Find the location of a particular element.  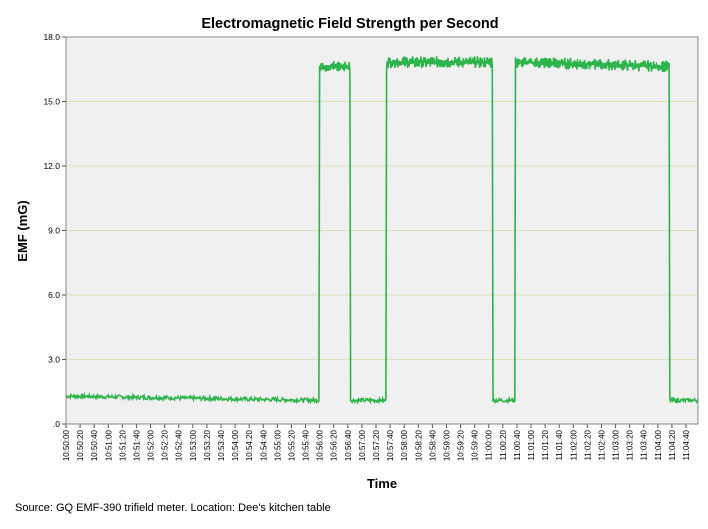

x-tick-label: 11:00:20 is located at coordinates (503, 444).